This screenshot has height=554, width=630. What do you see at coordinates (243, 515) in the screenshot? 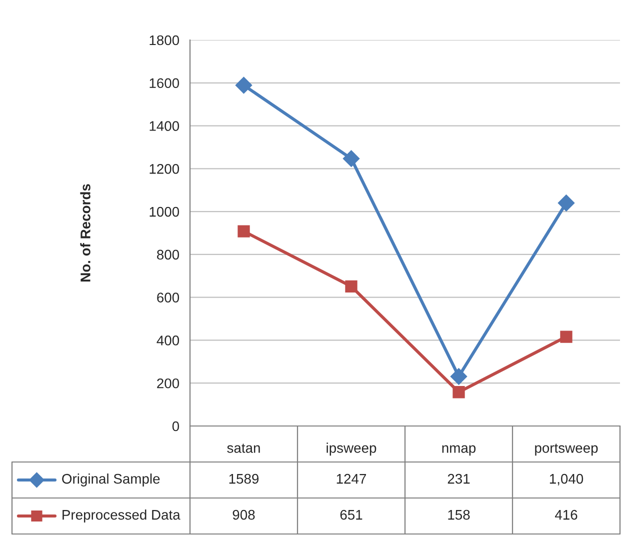
I see `data-label: 908` at bounding box center [243, 515].